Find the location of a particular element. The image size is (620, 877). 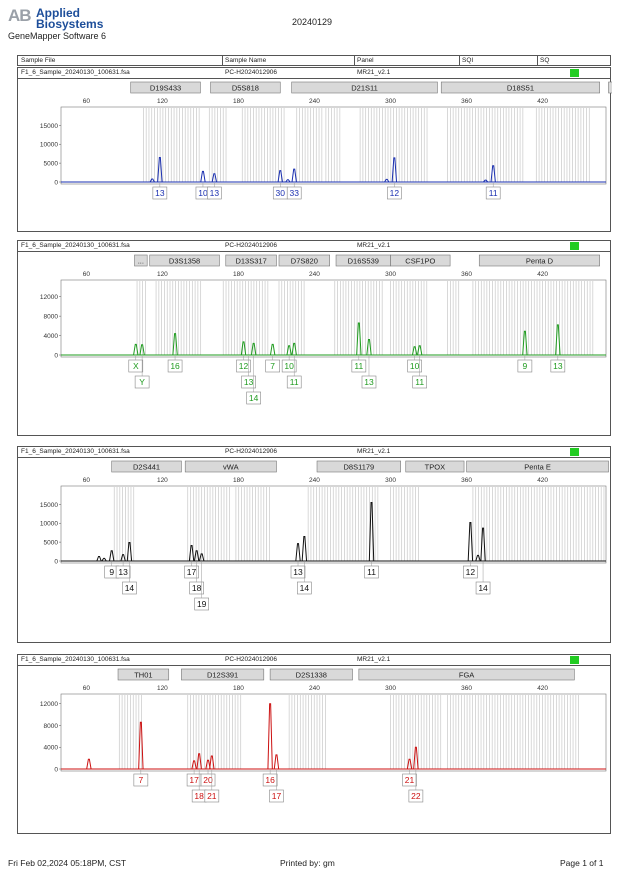

allele-label: 13 is located at coordinates (215, 193).